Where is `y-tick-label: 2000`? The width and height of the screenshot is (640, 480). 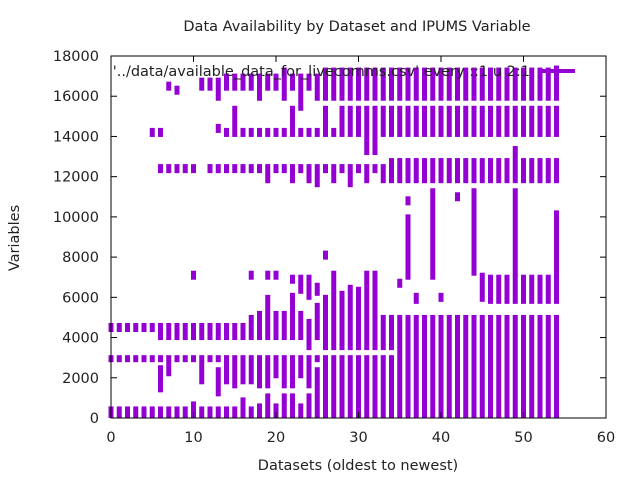
y-tick-label: 2000 is located at coordinates (80, 379).